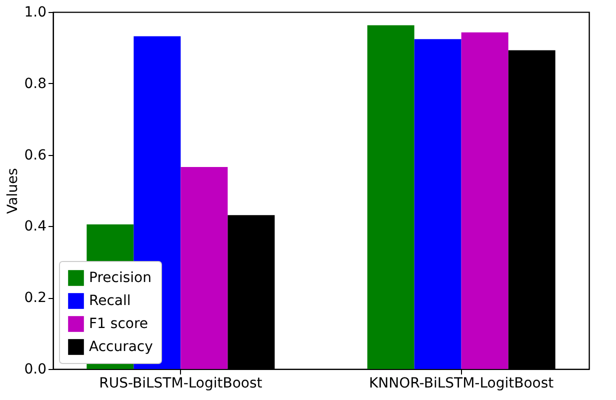  What do you see at coordinates (120, 278) in the screenshot?
I see `legend-label: Precision` at bounding box center [120, 278].